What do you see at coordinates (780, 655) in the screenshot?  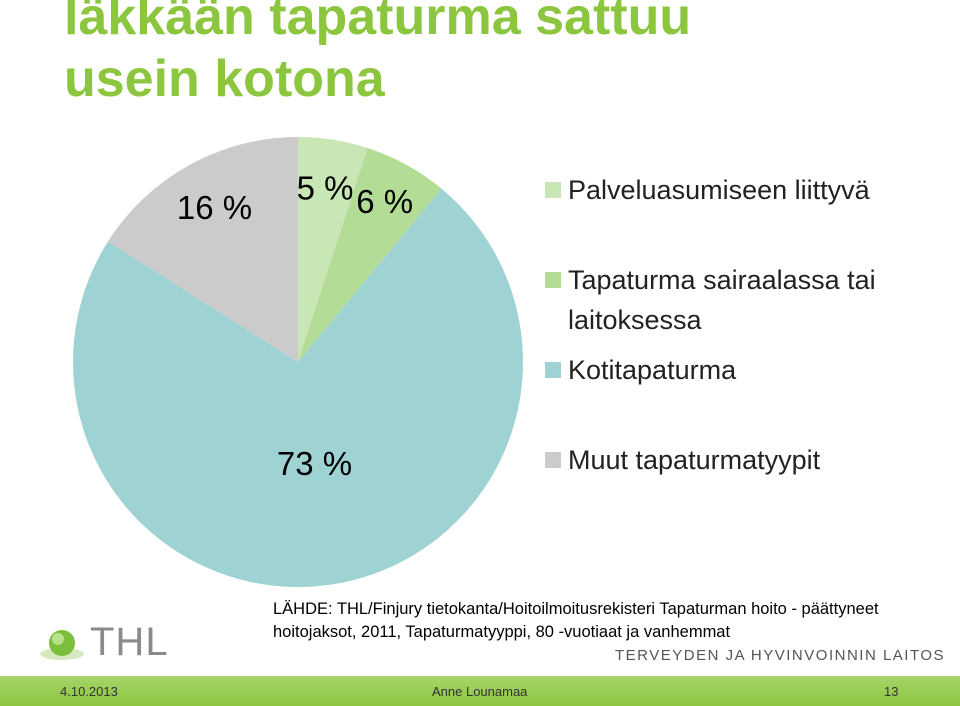 I see `logo-subtext: TERVEYDEN JA HYVINVOINNIN LAITOS` at bounding box center [780, 655].